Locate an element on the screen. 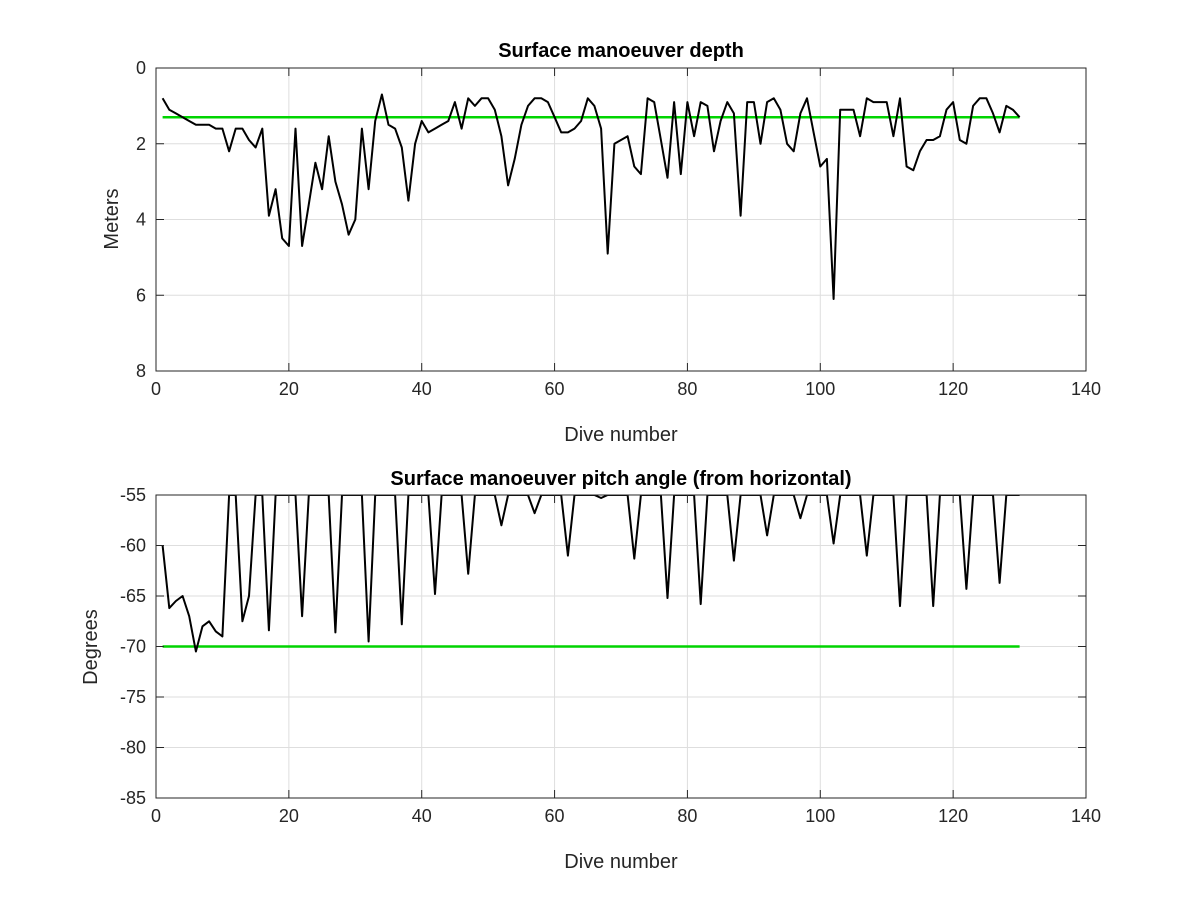 Image resolution: width=1200 pixels, height=900 pixels. chart-pitch-xtick-label: 20 is located at coordinates (289, 816).